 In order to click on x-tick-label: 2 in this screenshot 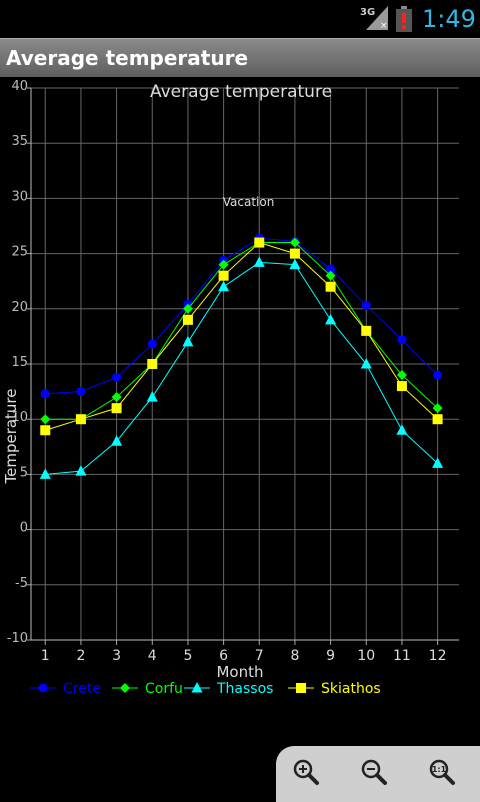, I will do `click(80, 656)`.